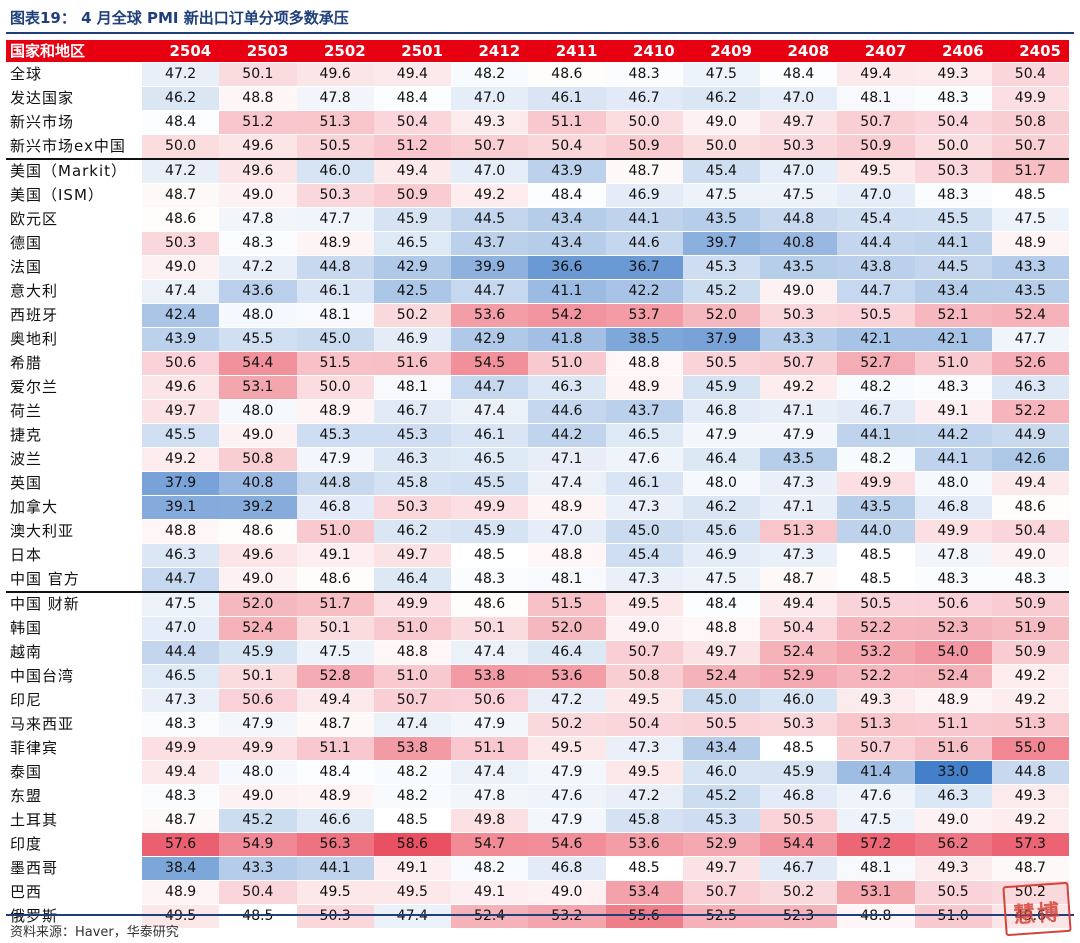 Image resolution: width=1080 pixels, height=943 pixels. I want to click on column-header: 2504, so click(181, 51).